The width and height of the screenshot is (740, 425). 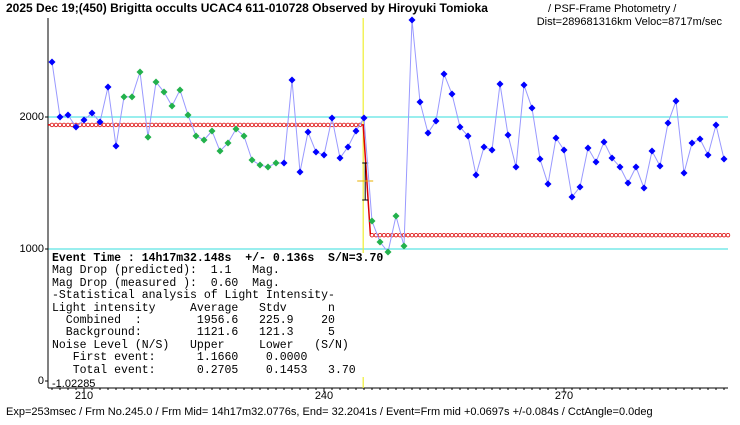 I want to click on y-tick-label: 0, so click(x=41, y=381).